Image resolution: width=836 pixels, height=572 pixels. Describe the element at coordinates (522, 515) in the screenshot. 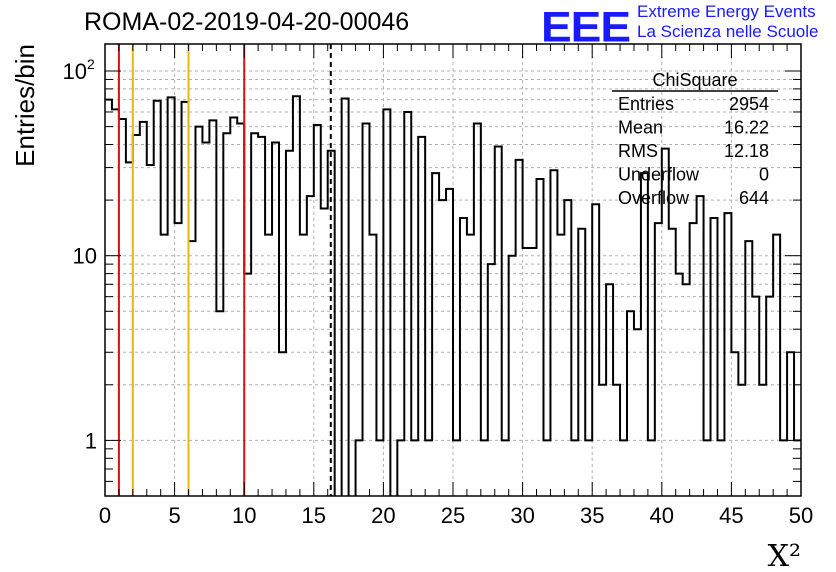

I see `x-tick-label: 30` at that location.